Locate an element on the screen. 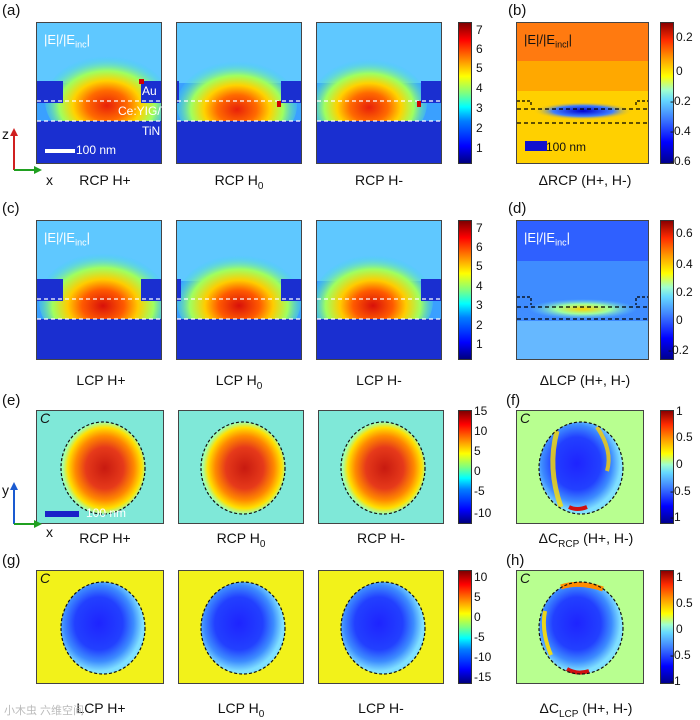  efield-map-lcp-hminus is located at coordinates (379, 290).